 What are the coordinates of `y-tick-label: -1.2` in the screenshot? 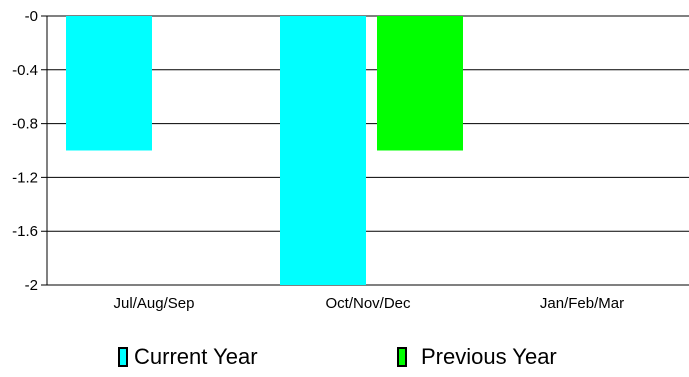 It's located at (25, 177).